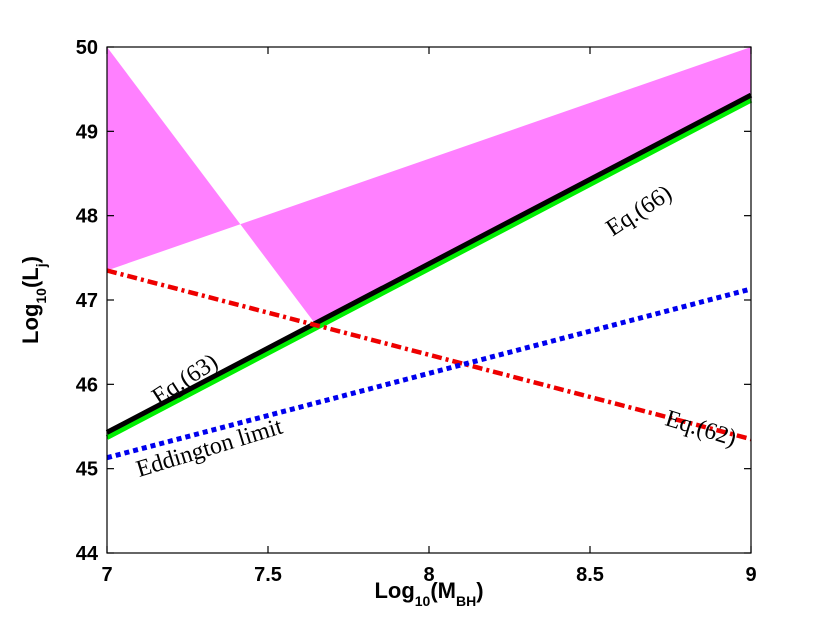 This screenshot has height=623, width=830. Describe the element at coordinates (700, 429) in the screenshot. I see `annotation-eq62: Eq.(62)` at that location.